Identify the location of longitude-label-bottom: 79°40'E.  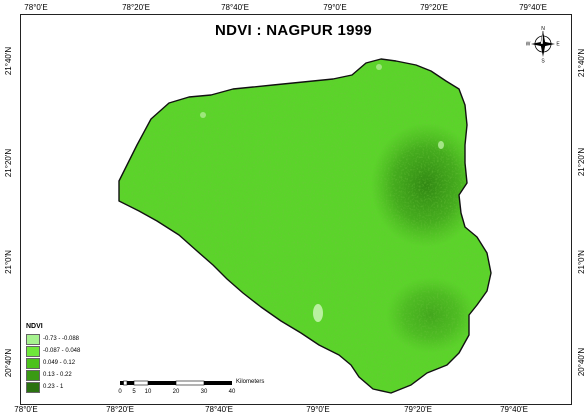
(514, 409).